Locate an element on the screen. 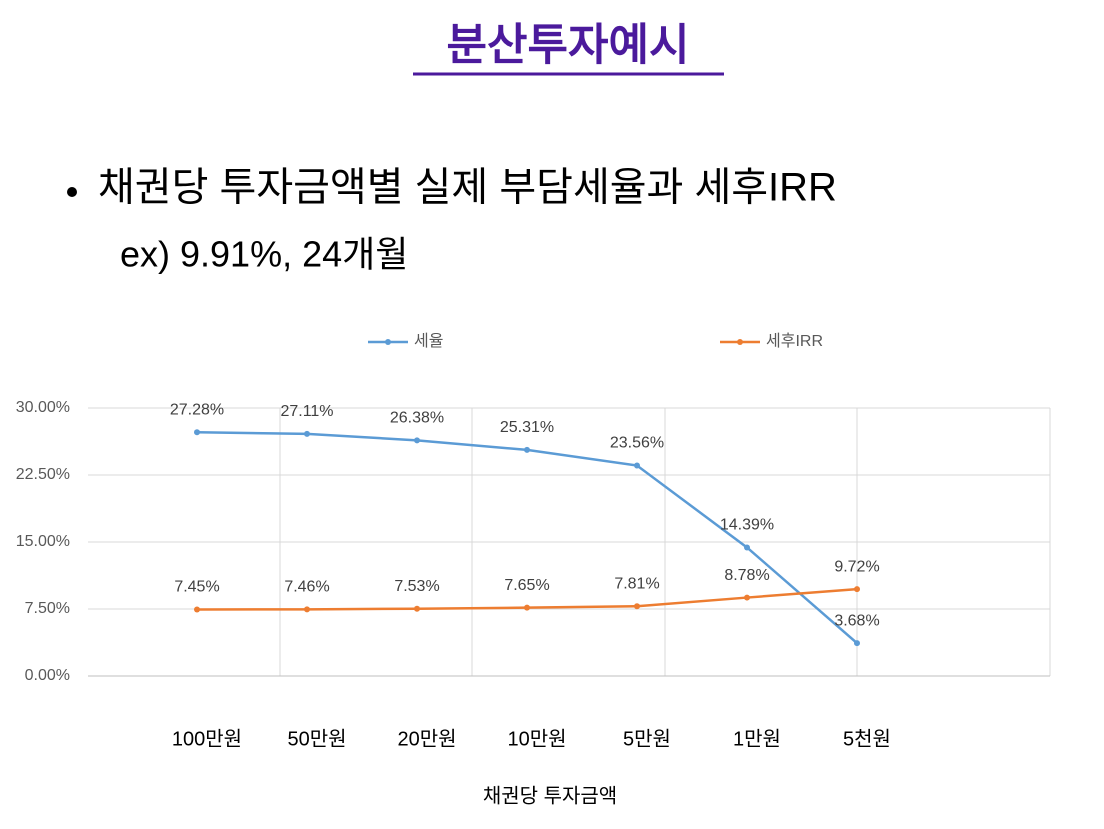 The width and height of the screenshot is (1104, 829). data-label: 7.53% is located at coordinates (416, 586).